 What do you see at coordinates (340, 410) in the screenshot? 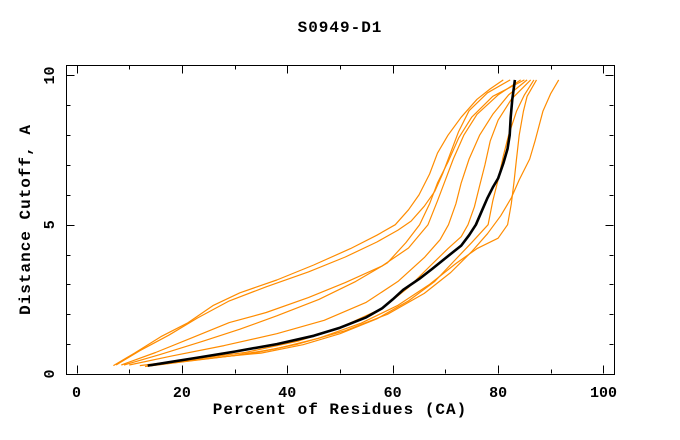
I see `x-axis-title: Percent of Residues (CA)` at bounding box center [340, 410].